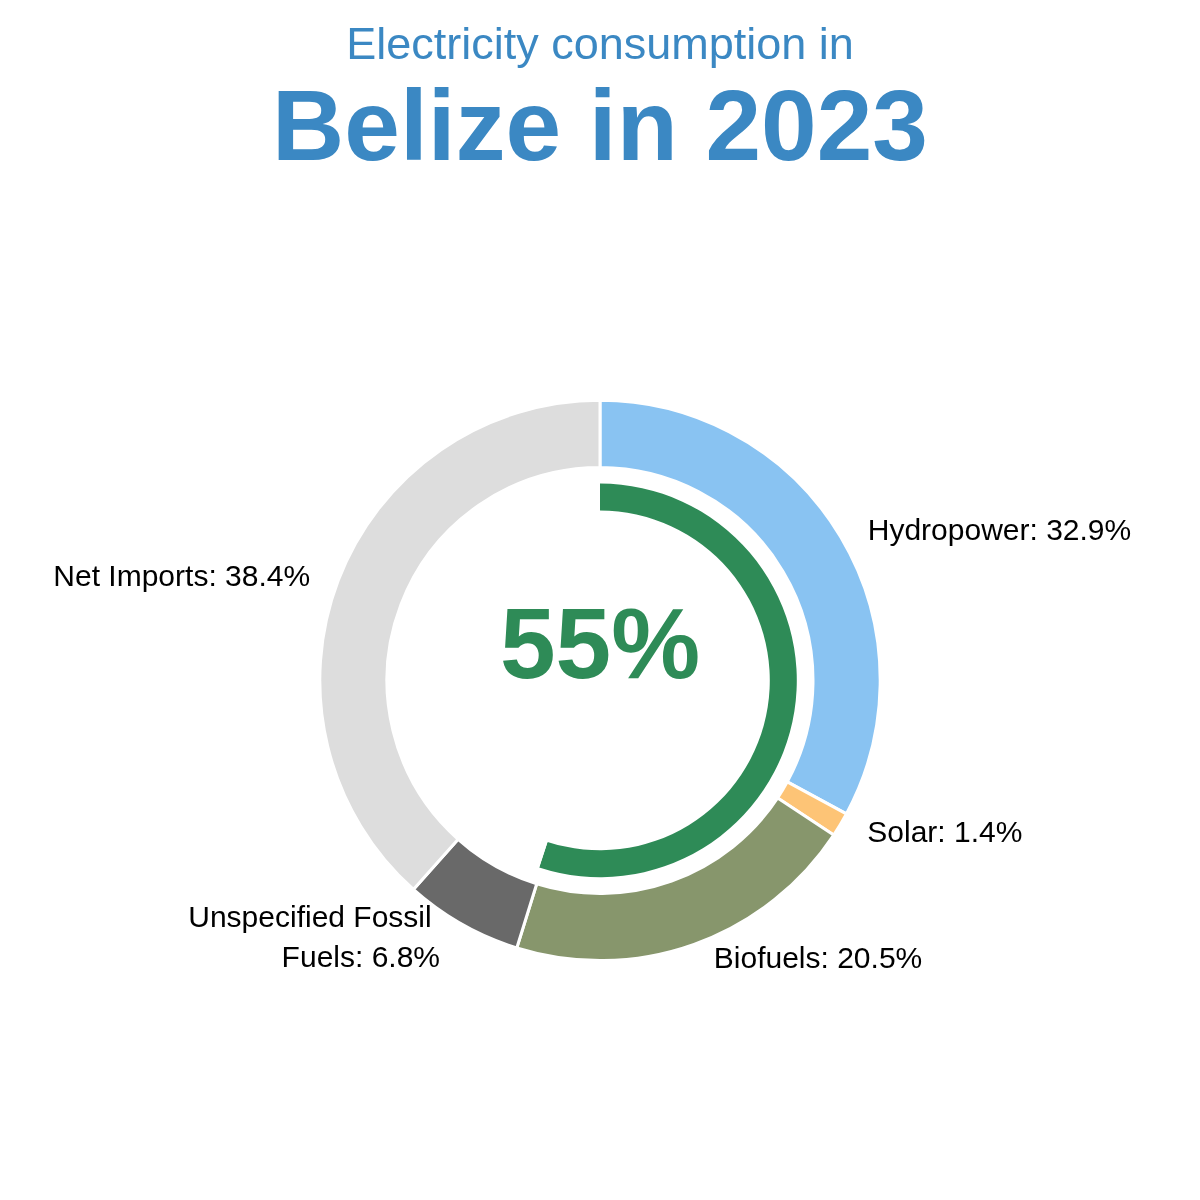  I want to click on slice-label: Biofuels: 20.5%, so click(818, 958).